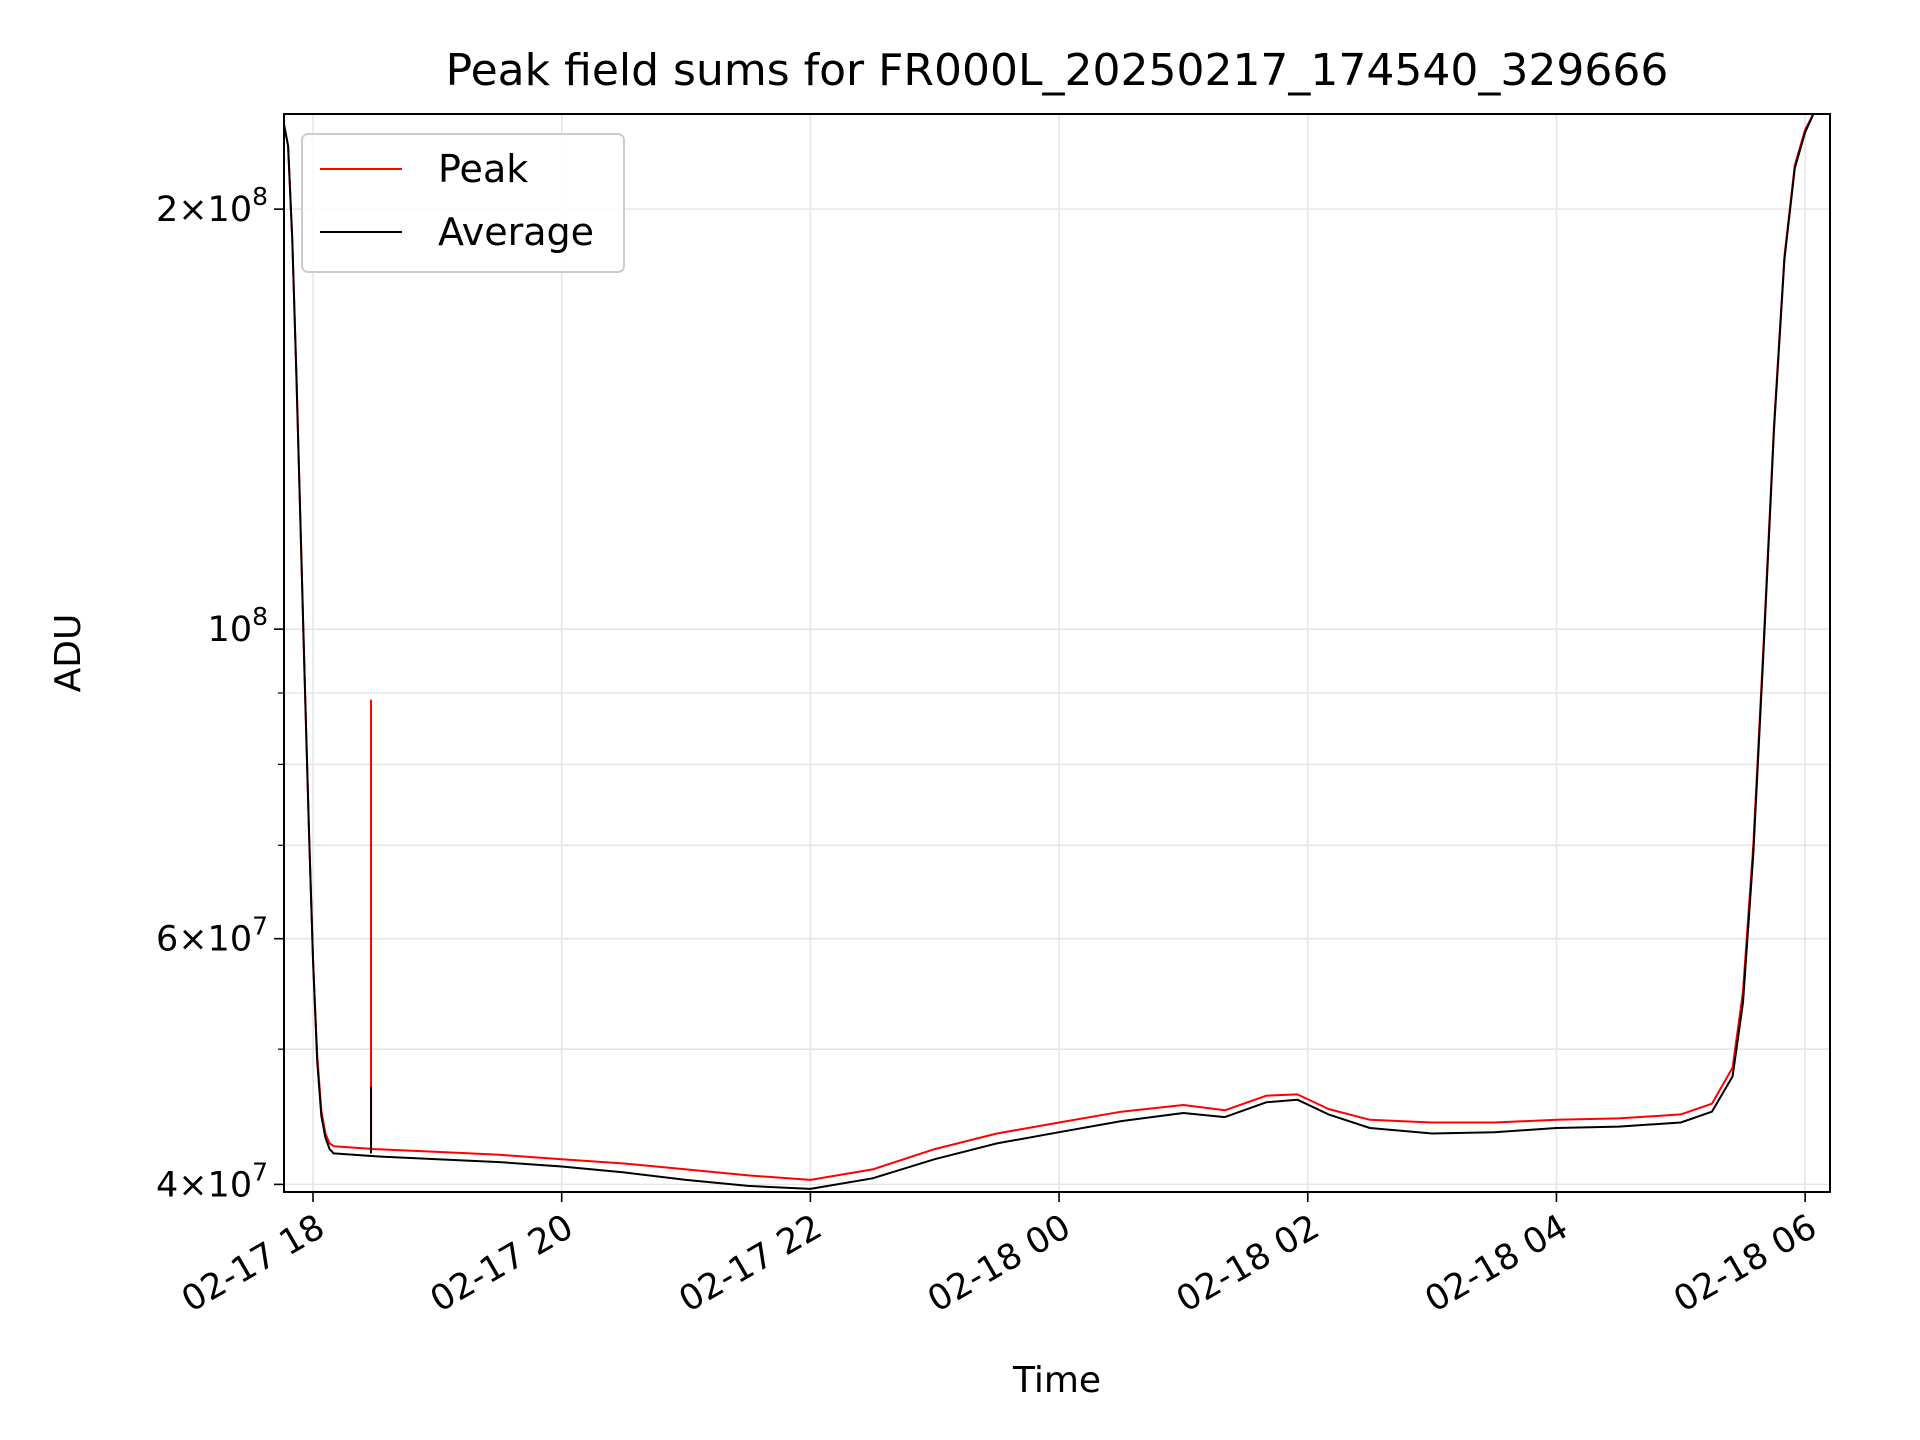 This screenshot has height=1440, width=1920. I want to click on x-axis-label: Time, so click(1056, 1380).